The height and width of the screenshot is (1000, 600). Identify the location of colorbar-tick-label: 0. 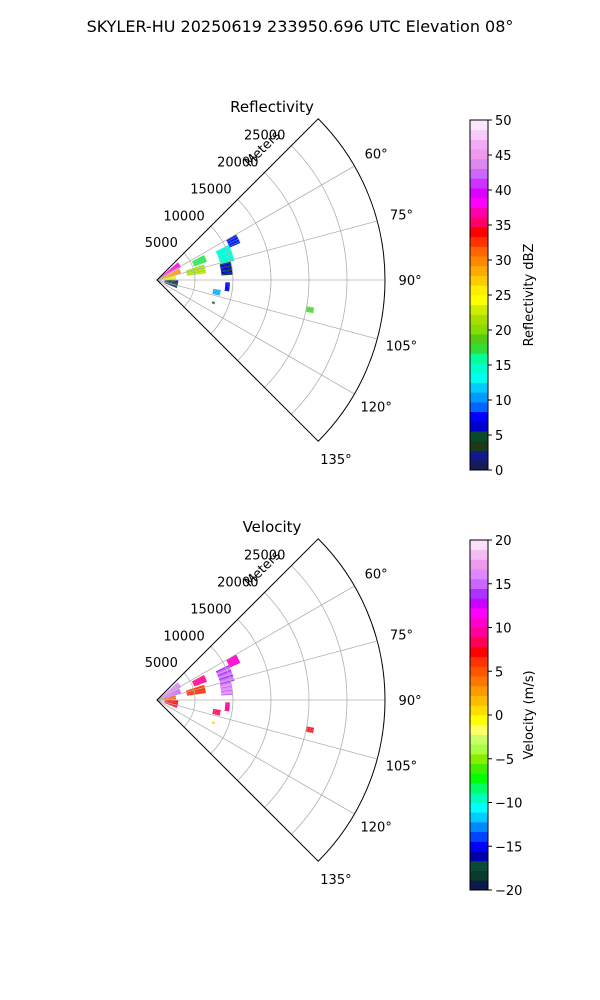
(499, 471).